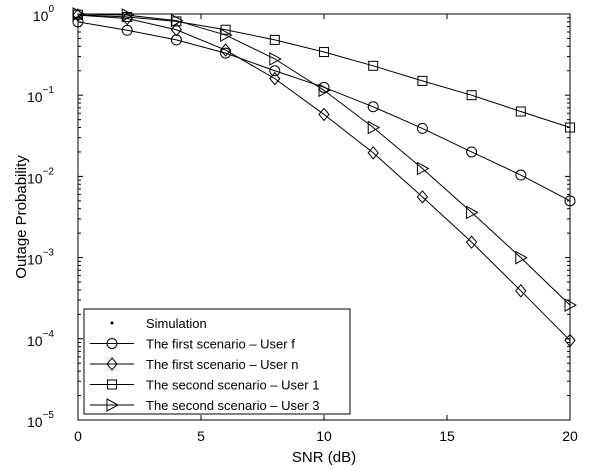 Image resolution: width=592 pixels, height=470 pixels. I want to click on legend-label: The second scenario – User 3, so click(232, 405).